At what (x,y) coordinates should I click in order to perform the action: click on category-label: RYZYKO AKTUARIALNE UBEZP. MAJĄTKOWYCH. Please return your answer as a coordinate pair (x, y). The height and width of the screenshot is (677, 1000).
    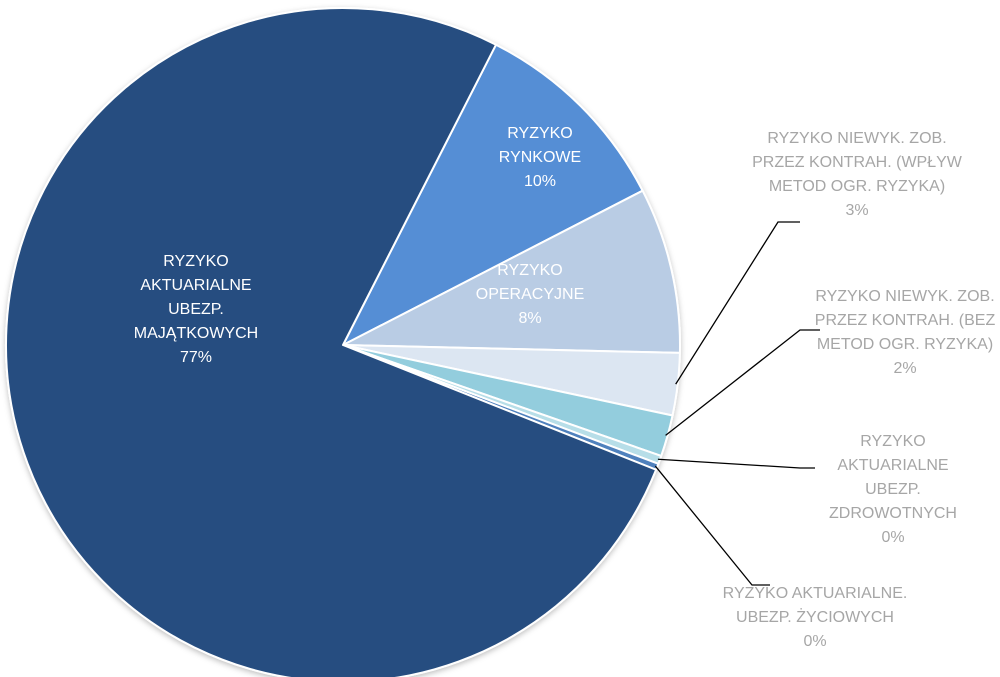
    Looking at the image, I should click on (196, 297).